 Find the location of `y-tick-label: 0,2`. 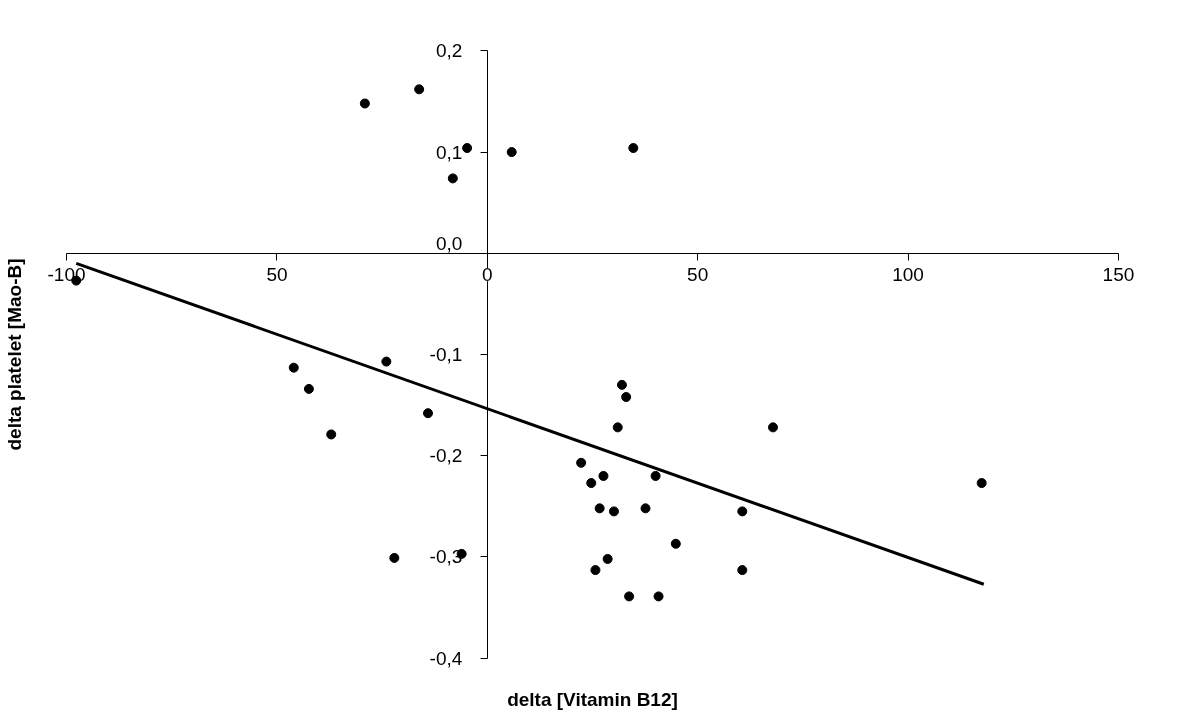

y-tick-label: 0,2 is located at coordinates (449, 51).